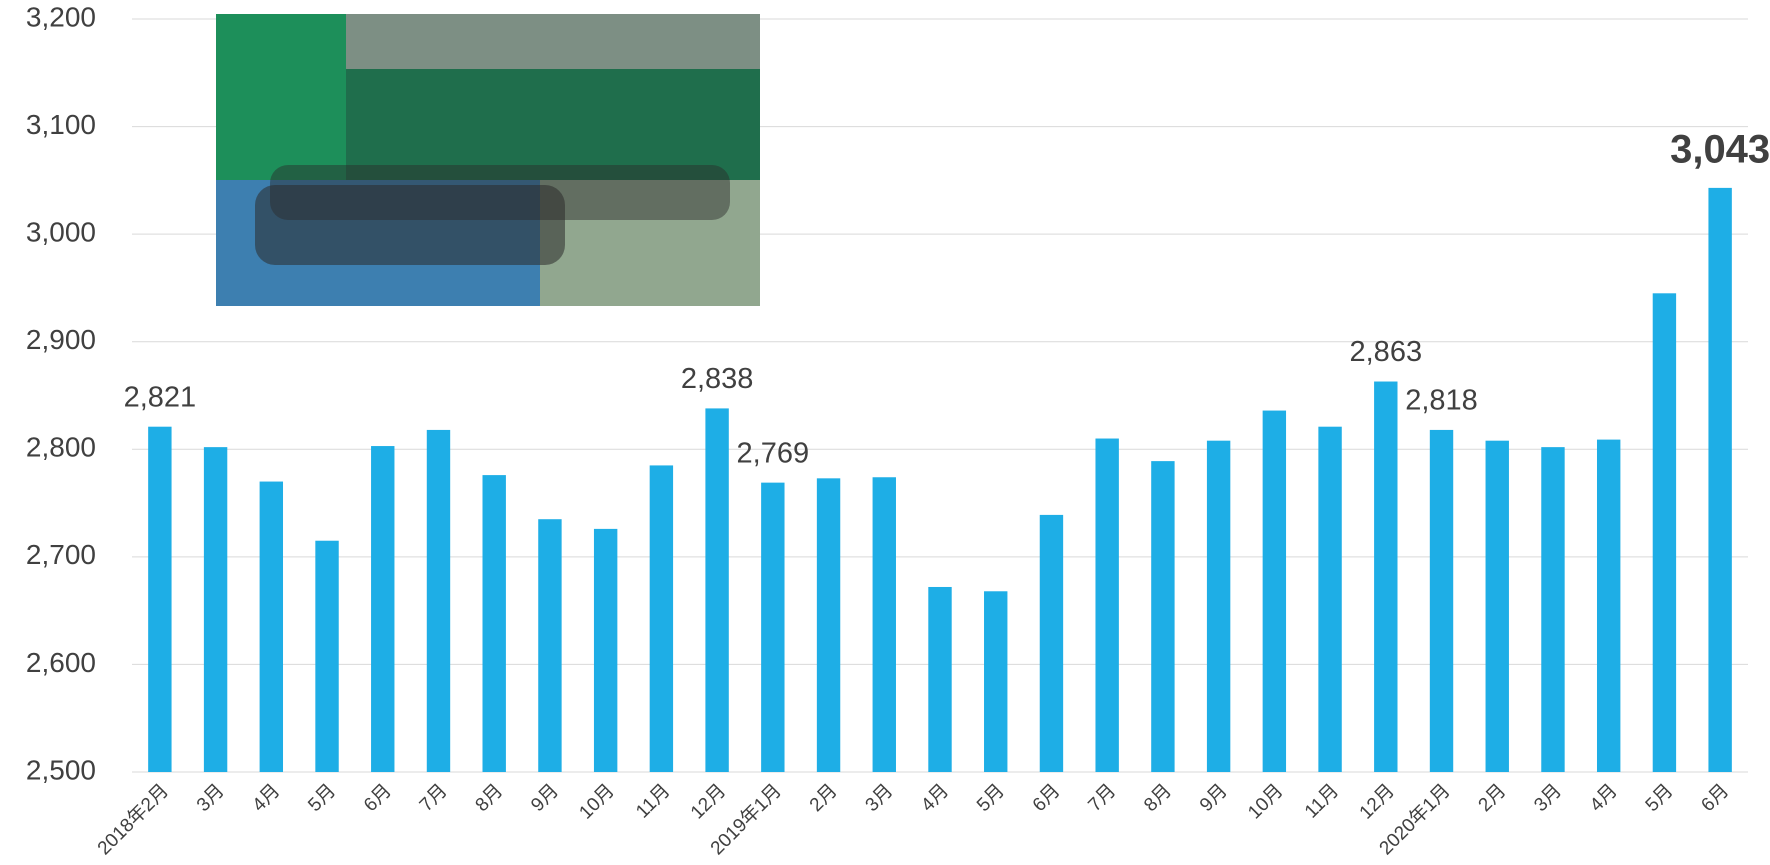 Image resolution: width=1770 pixels, height=865 pixels. Describe the element at coordinates (1441, 401) in the screenshot. I see `data-label: 2,818` at that location.